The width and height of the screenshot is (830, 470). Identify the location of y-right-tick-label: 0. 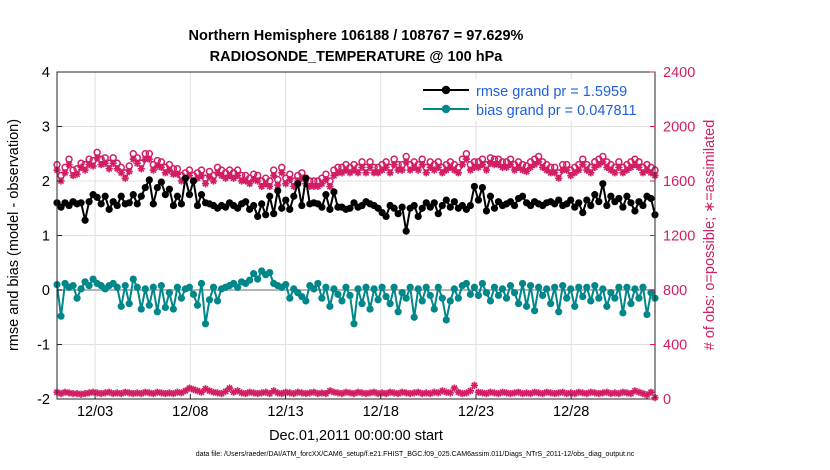
(667, 400).